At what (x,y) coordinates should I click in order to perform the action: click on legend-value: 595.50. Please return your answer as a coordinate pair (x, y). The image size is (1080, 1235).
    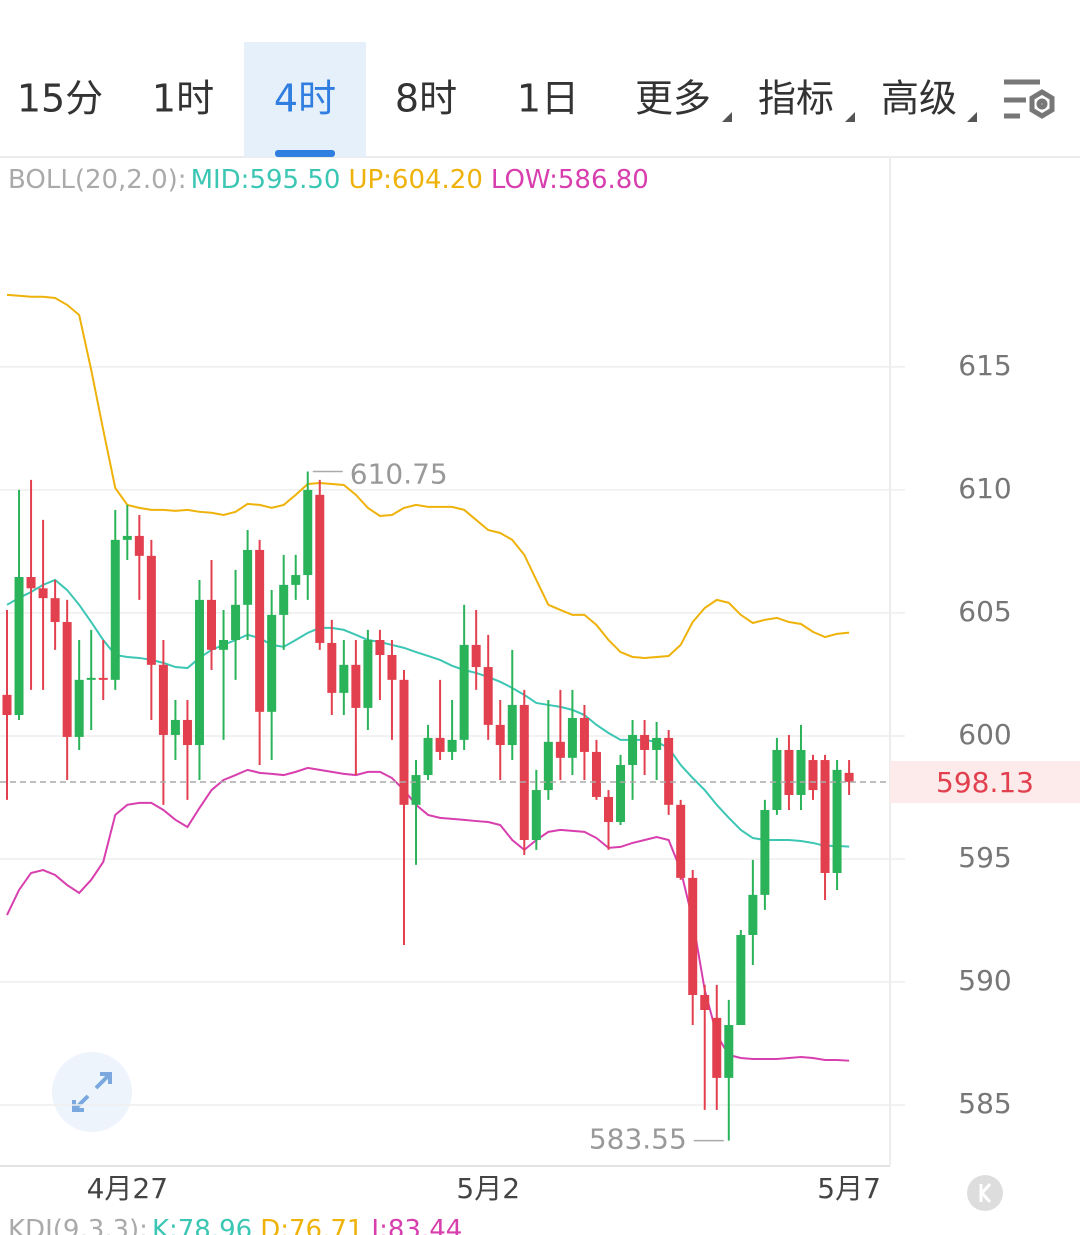
    Looking at the image, I should click on (294, 180).